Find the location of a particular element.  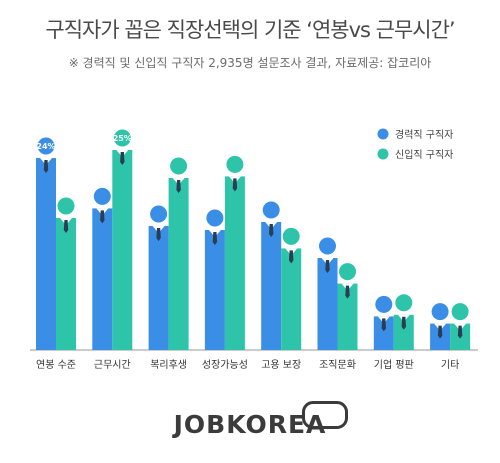

tick-label-7: 기타 is located at coordinates (450, 365).